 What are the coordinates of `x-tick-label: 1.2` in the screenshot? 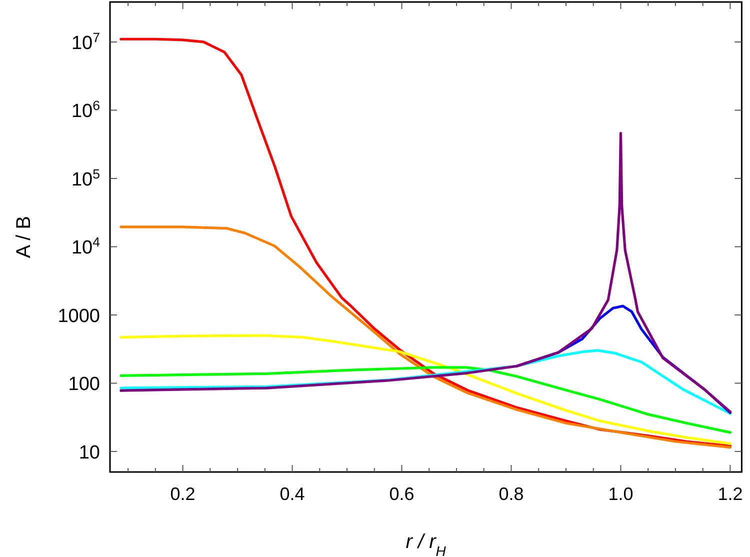 It's located at (730, 494).